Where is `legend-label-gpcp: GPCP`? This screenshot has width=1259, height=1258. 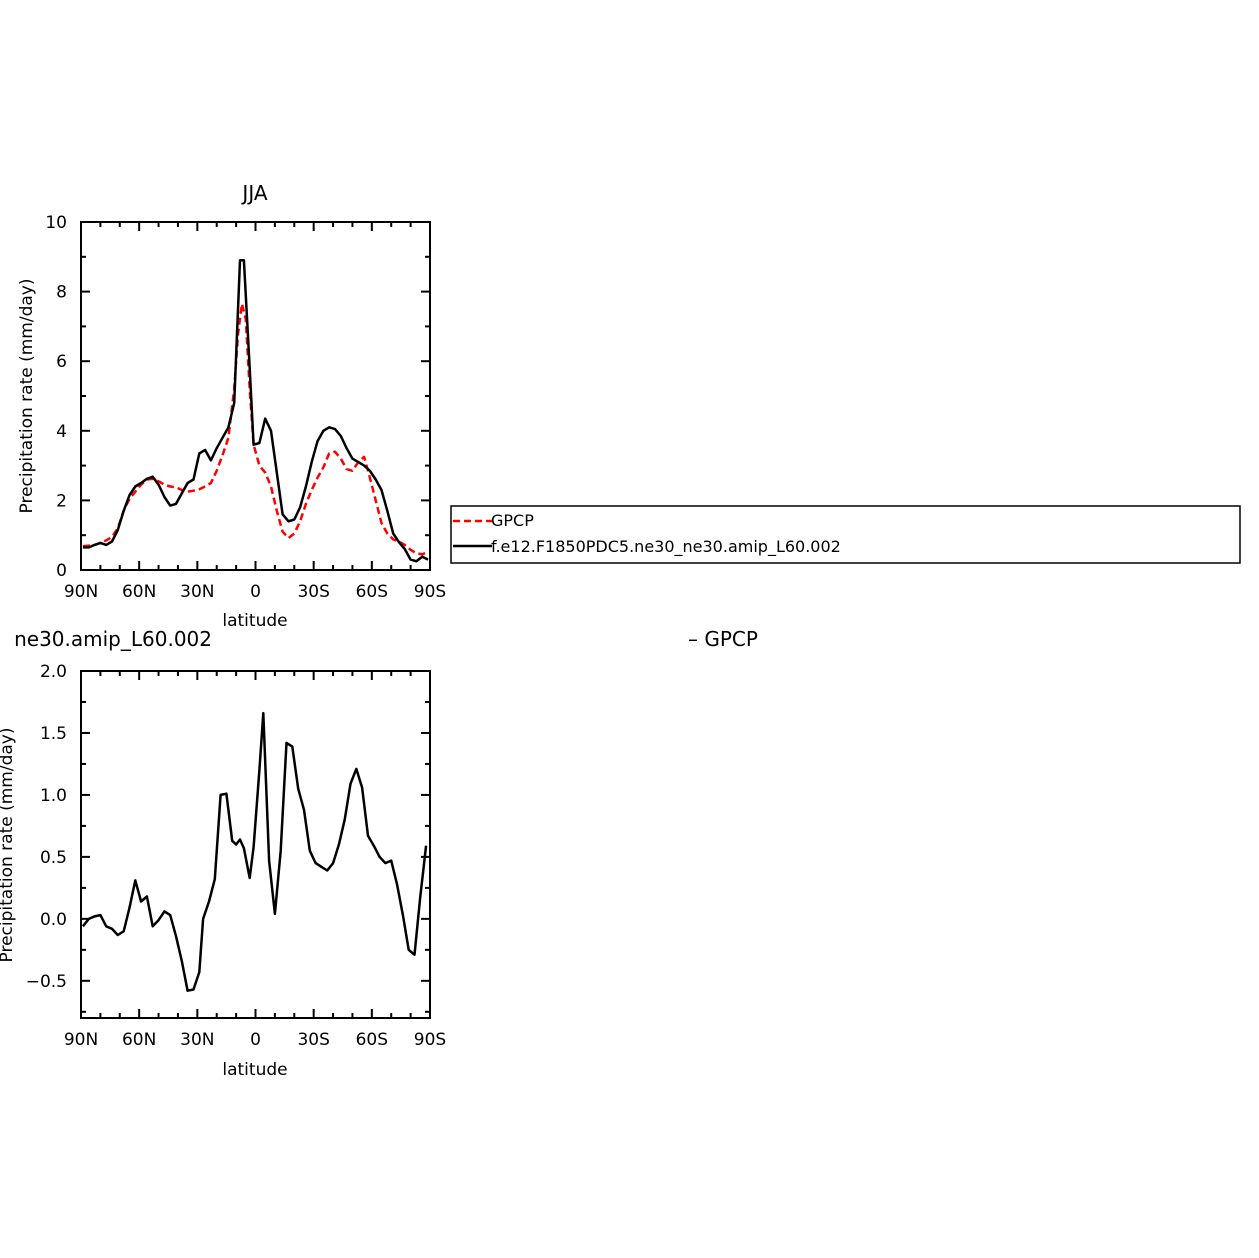
legend-label-gpcp: GPCP is located at coordinates (512, 520).